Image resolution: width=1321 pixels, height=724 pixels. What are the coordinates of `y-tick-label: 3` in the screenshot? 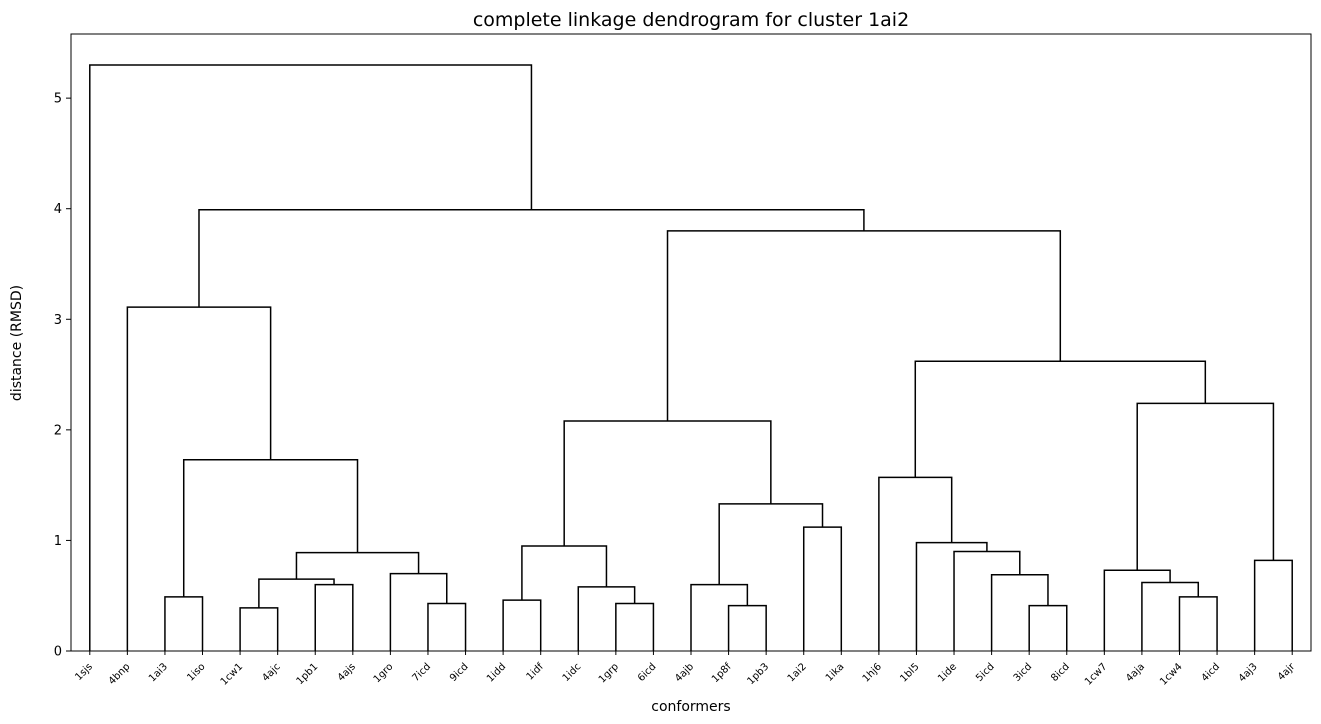 It's located at (58, 320).